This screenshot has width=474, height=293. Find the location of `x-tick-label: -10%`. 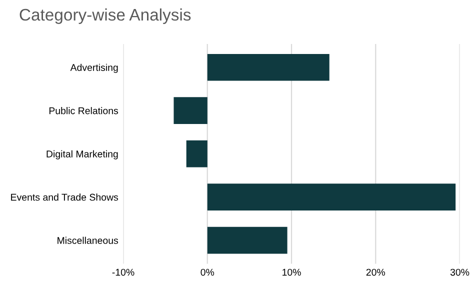

x-tick-label: -10% is located at coordinates (123, 272).